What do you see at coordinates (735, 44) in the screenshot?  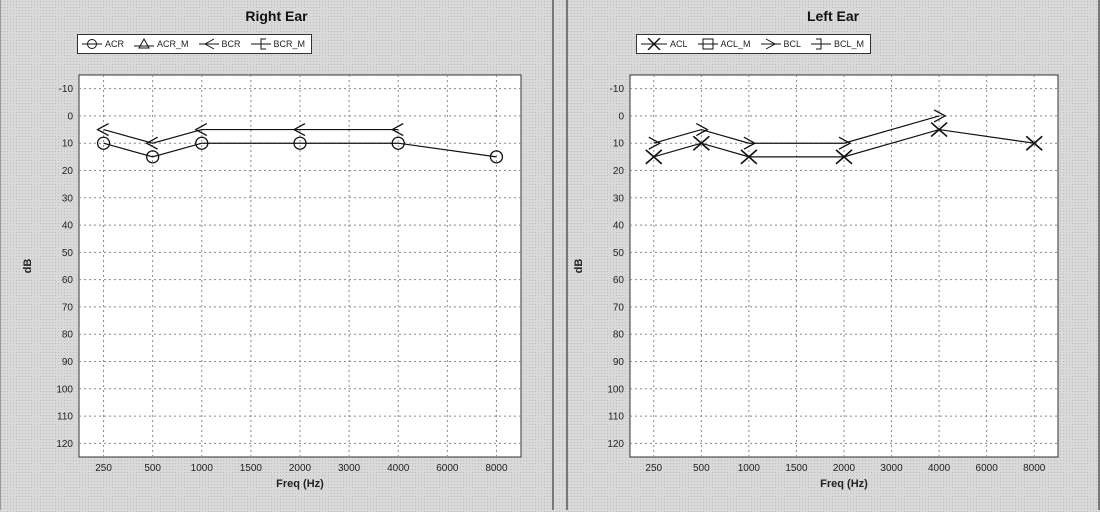 I see `legend-label: ACL_M` at bounding box center [735, 44].